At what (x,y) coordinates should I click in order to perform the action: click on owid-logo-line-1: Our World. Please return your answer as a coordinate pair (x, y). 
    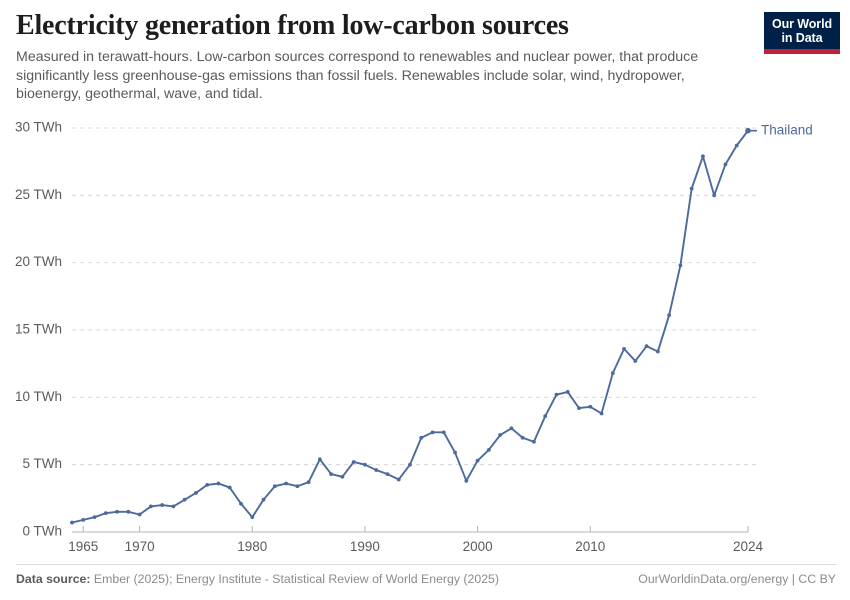
    Looking at the image, I should click on (802, 24).